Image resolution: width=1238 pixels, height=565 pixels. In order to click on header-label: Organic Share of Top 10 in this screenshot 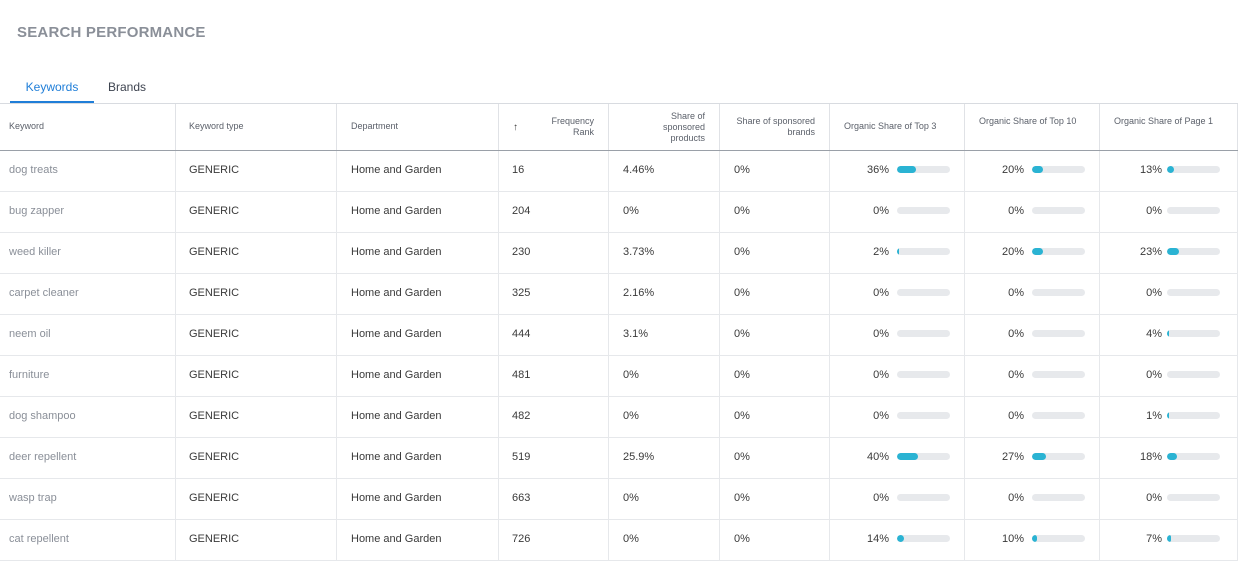, I will do `click(1028, 121)`.